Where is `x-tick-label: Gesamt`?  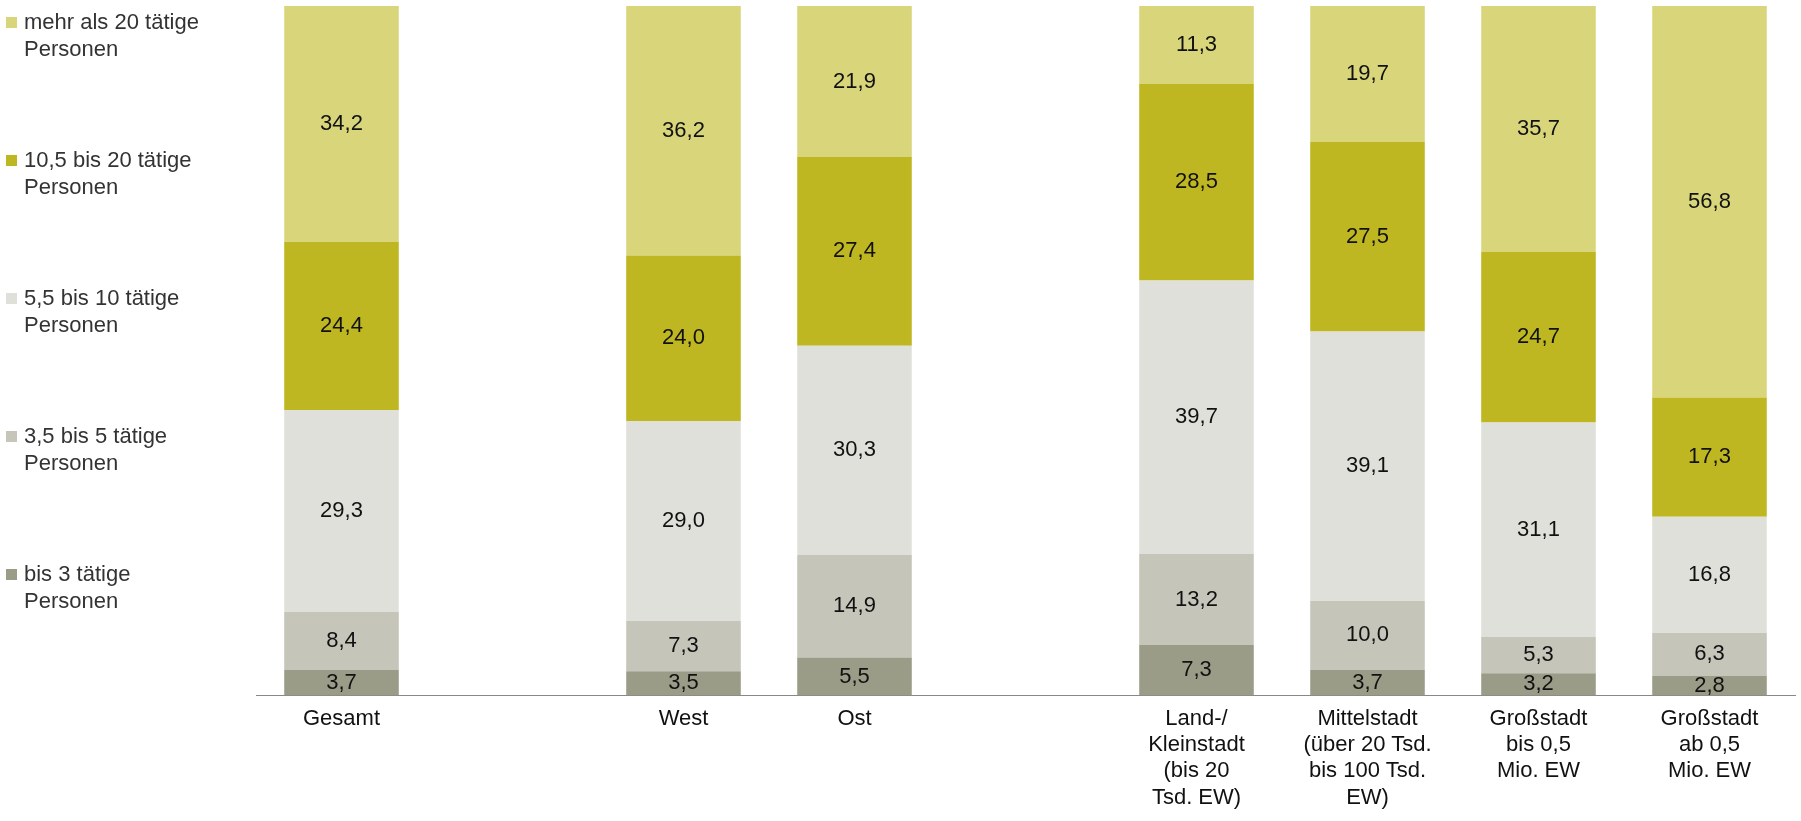
x-tick-label: Gesamt is located at coordinates (341, 717).